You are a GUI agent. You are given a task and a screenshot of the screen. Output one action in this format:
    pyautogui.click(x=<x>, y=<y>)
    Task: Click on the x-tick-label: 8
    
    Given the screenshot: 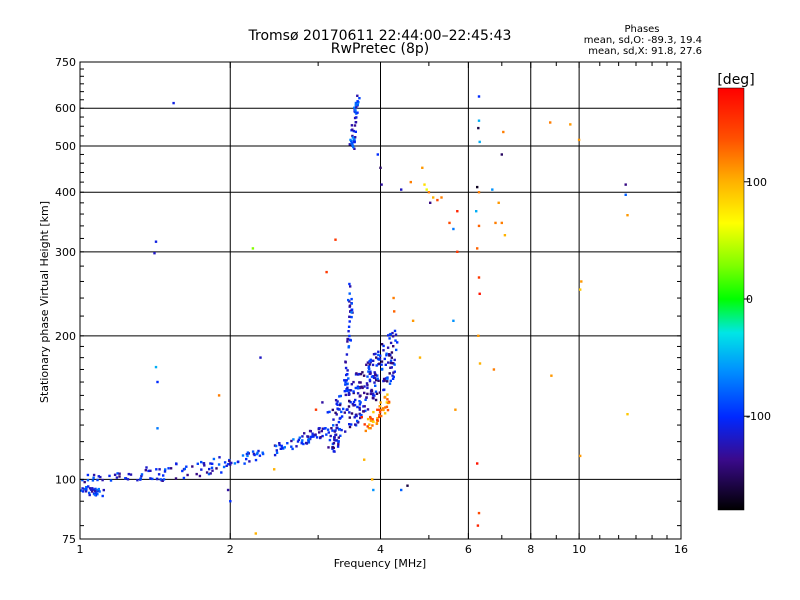 What is the action you would take?
    pyautogui.click(x=530, y=549)
    